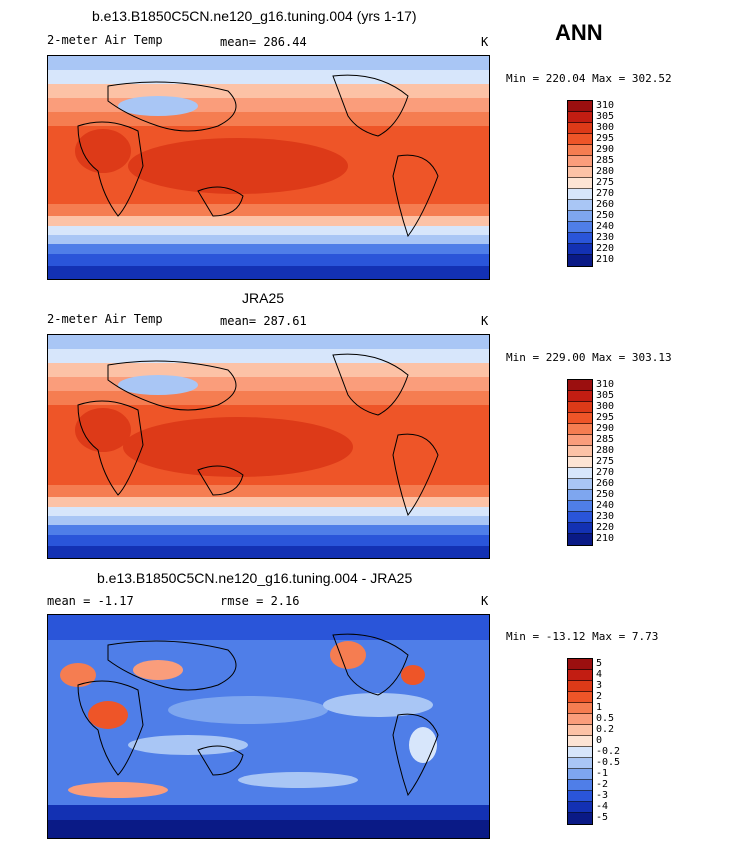  What do you see at coordinates (605, 483) in the screenshot?
I see `colorbar-tick-label: 260` at bounding box center [605, 483].